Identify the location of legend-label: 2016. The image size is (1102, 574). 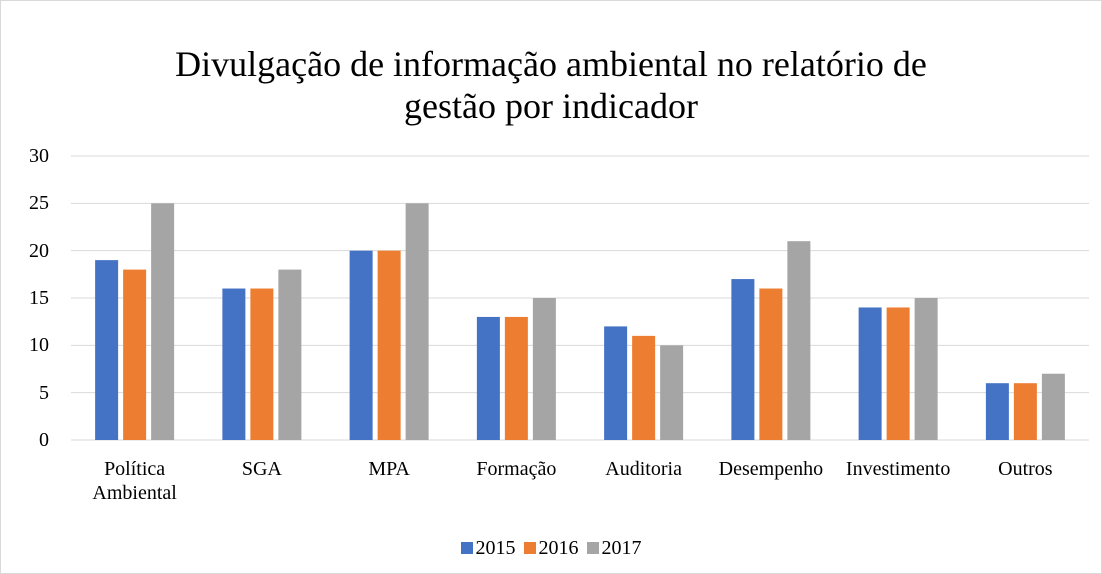
(558, 548).